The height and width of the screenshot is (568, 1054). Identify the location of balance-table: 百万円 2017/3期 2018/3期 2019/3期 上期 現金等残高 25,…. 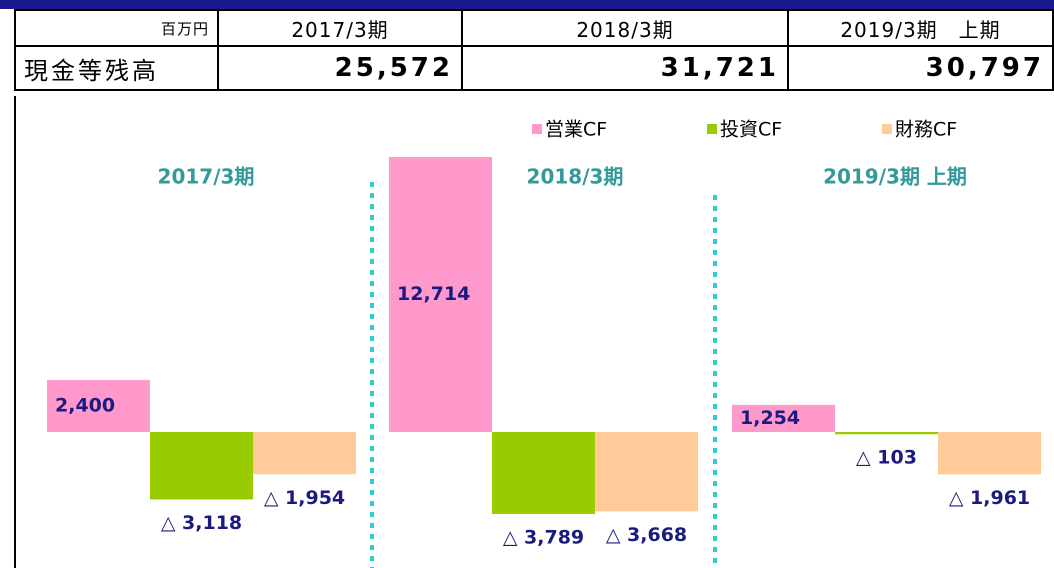
(534, 50).